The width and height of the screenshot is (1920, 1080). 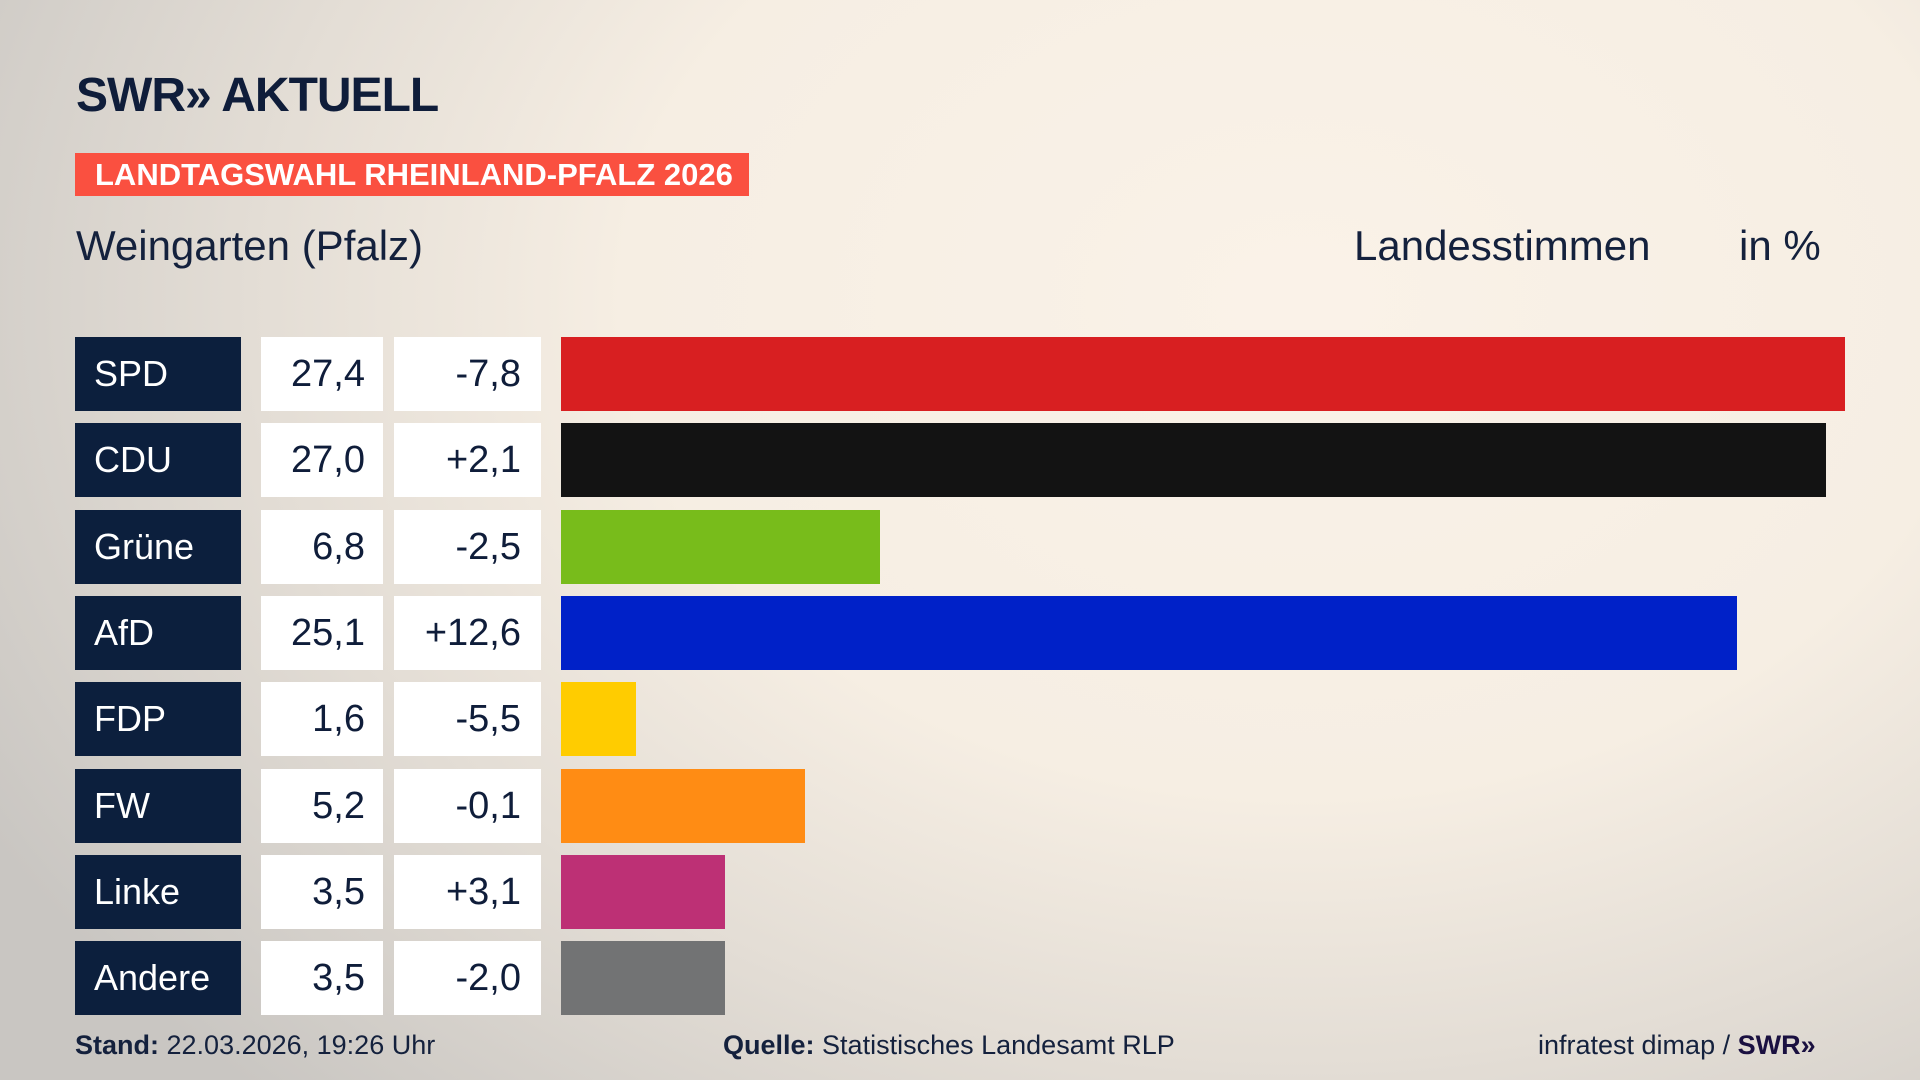 What do you see at coordinates (158, 632) in the screenshot?
I see `party-label: AfD` at bounding box center [158, 632].